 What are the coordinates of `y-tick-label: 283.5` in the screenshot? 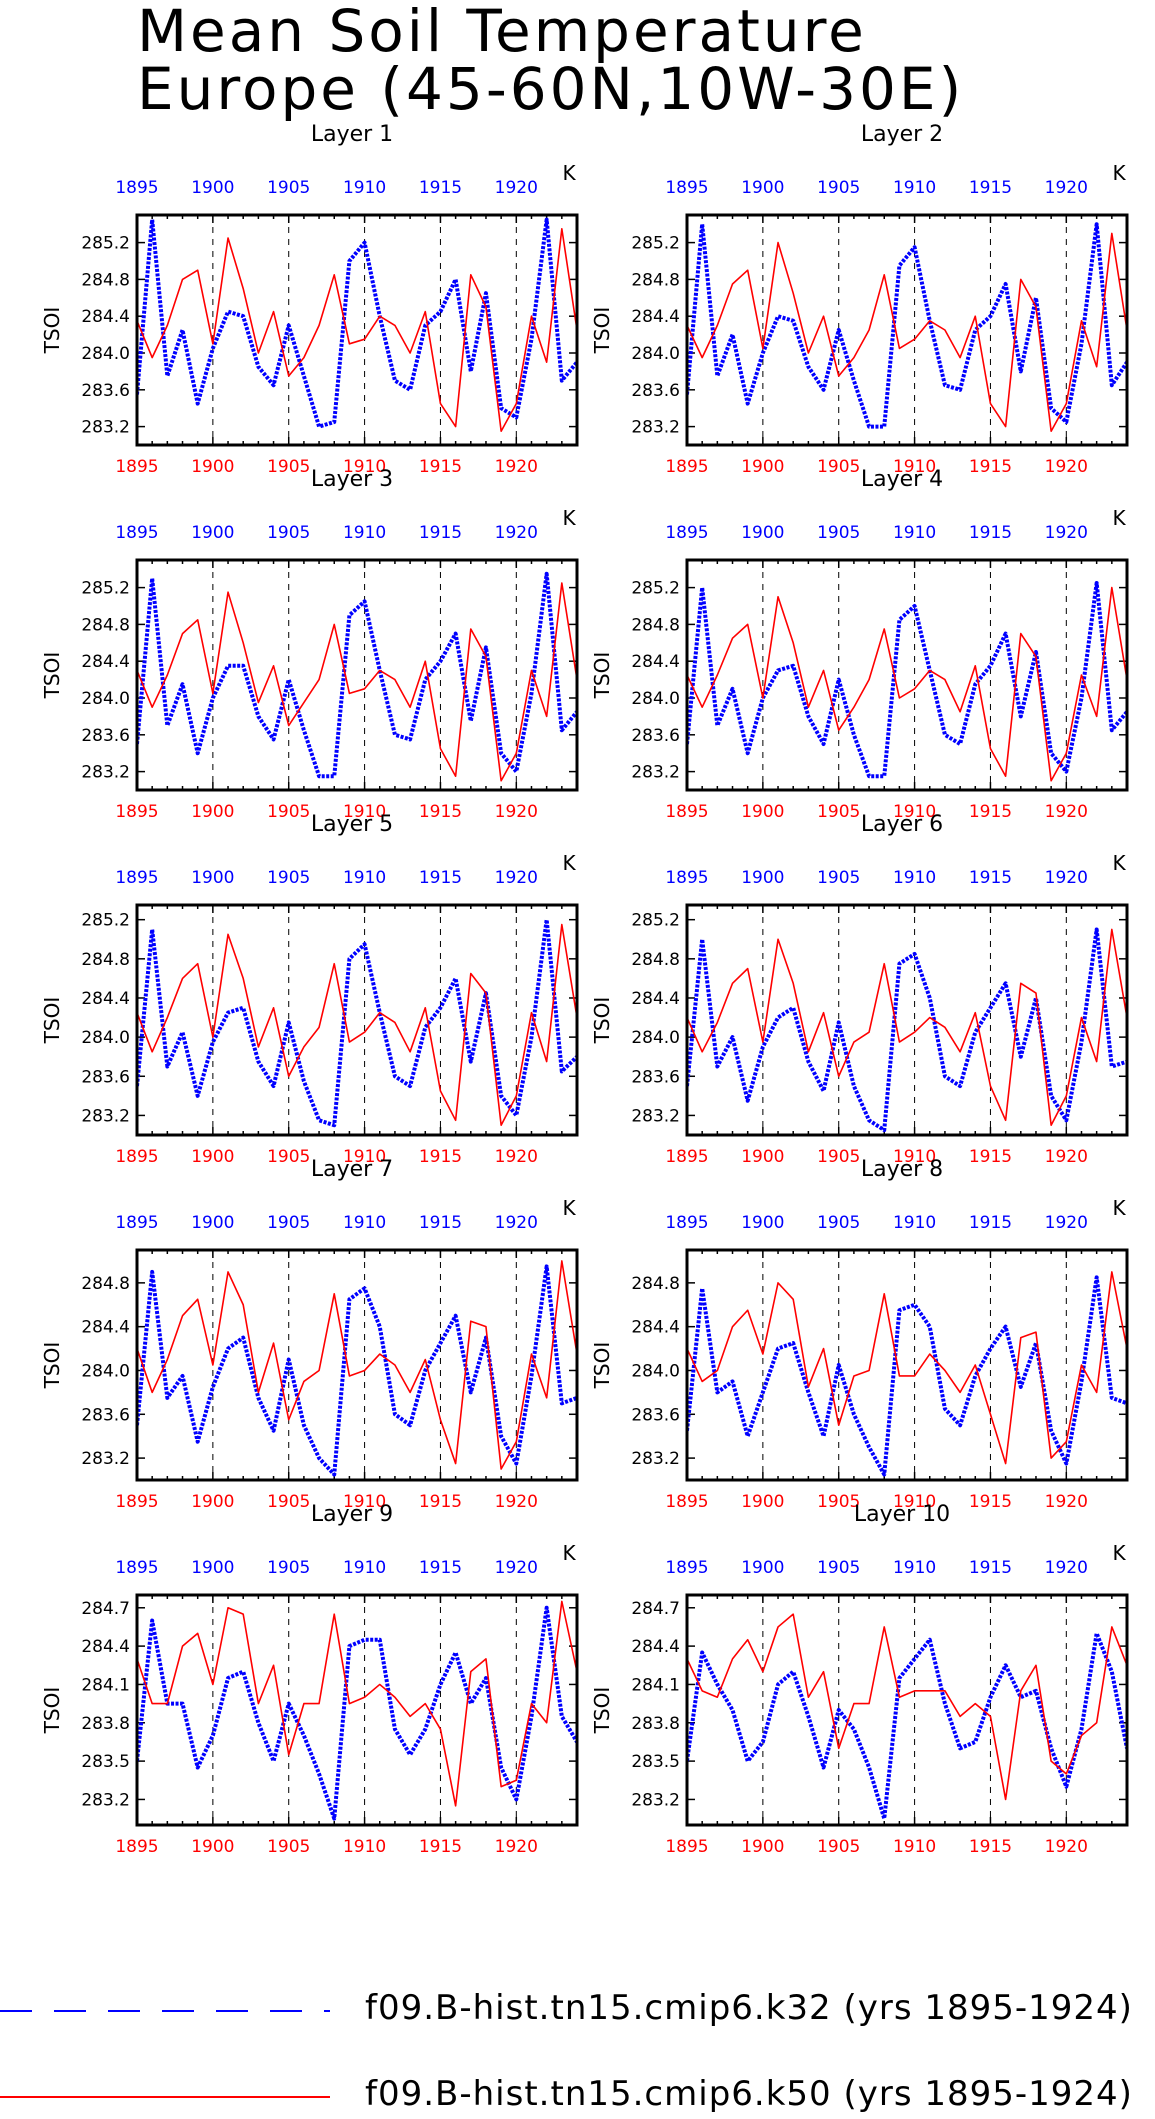 It's located at (105, 1762).